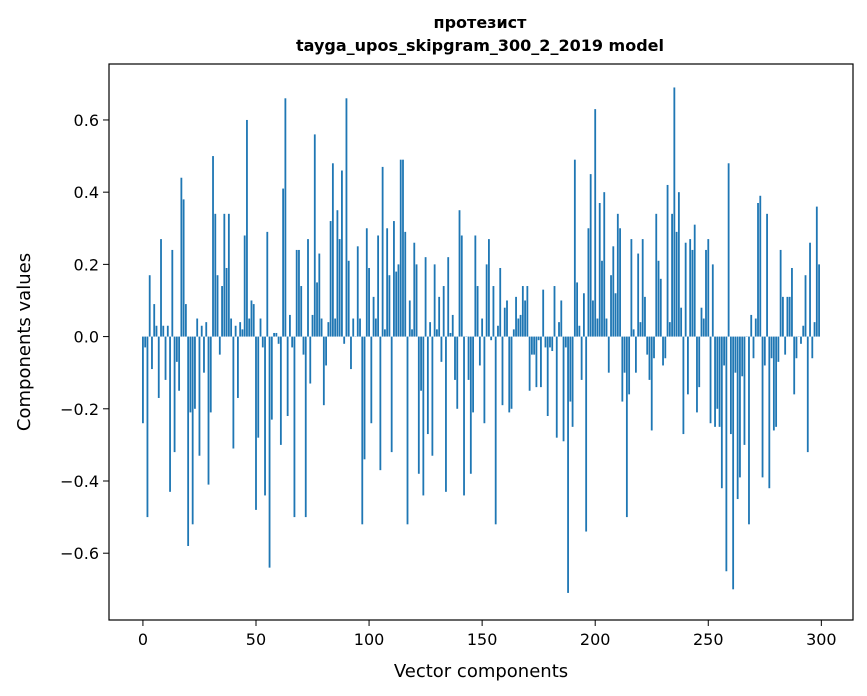  I want to click on x-tick-label: 200, so click(595, 639).